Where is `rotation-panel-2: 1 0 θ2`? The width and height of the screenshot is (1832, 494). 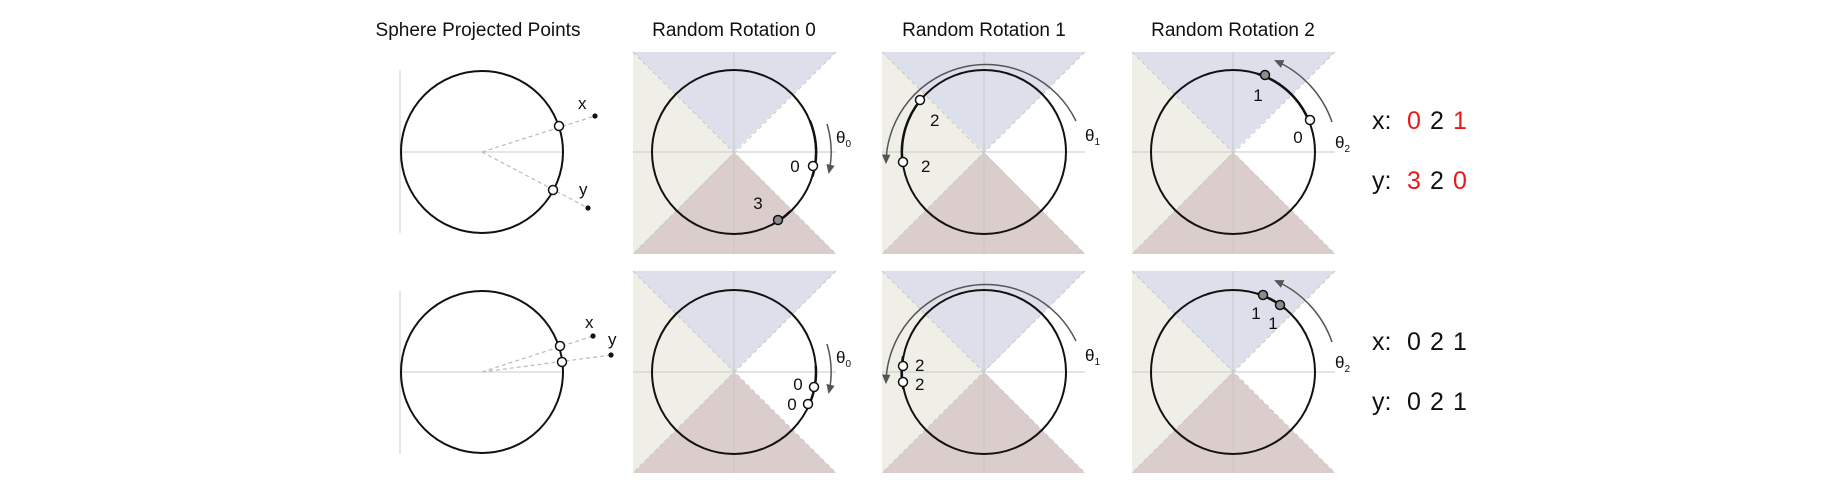 rotation-panel-2: 1 0 θ2 is located at coordinates (1240, 153).